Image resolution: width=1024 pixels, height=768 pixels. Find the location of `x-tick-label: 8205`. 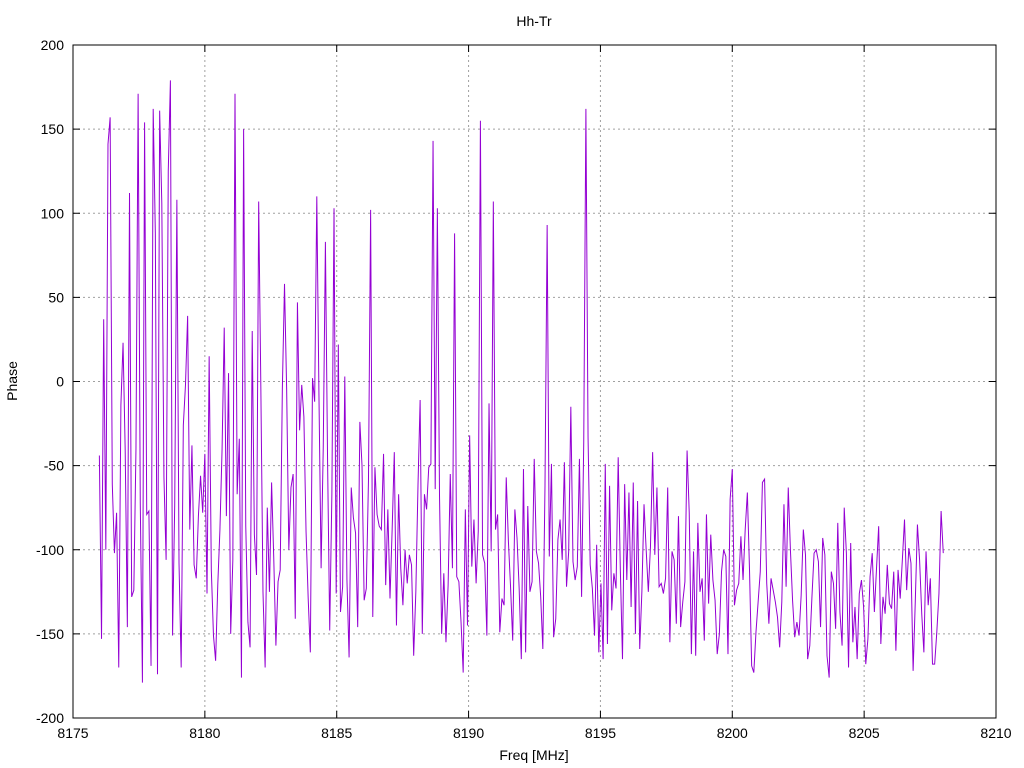

x-tick-label: 8205 is located at coordinates (864, 733).